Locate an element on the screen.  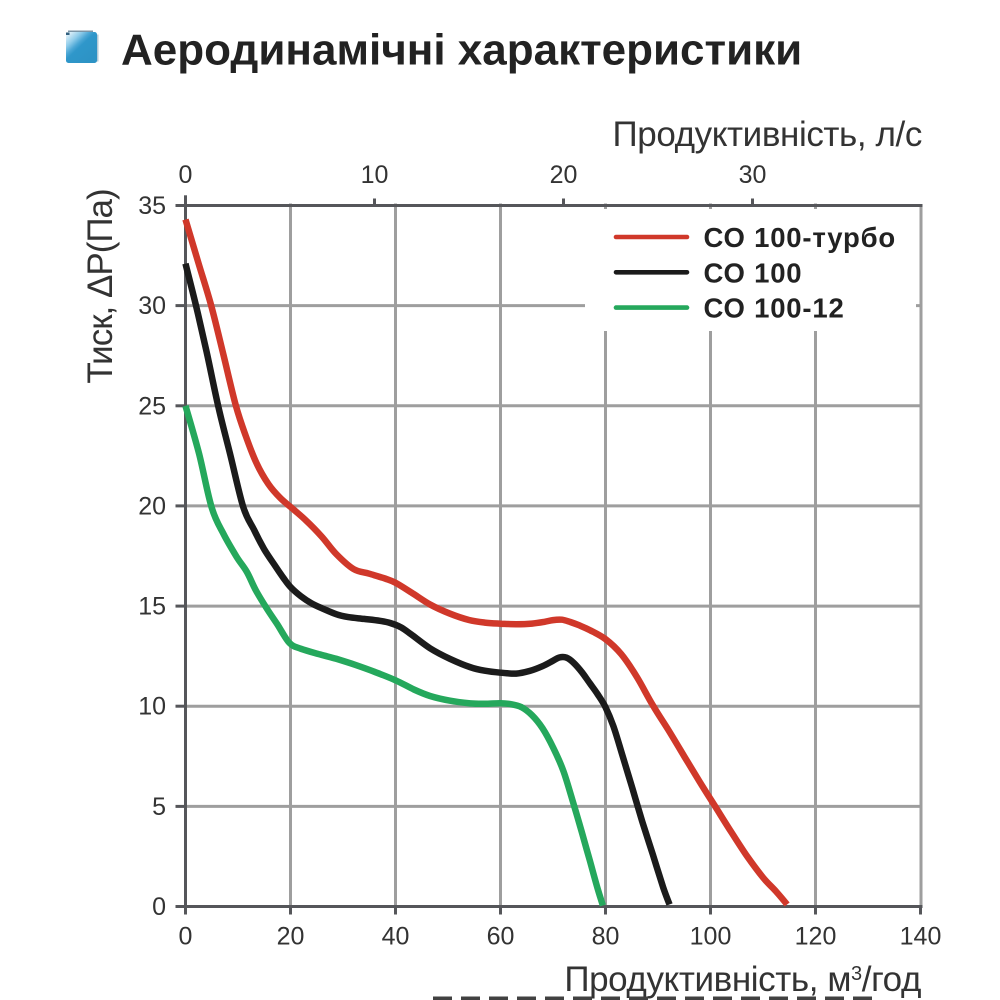
svg-text: 60 is located at coordinates (501, 937).